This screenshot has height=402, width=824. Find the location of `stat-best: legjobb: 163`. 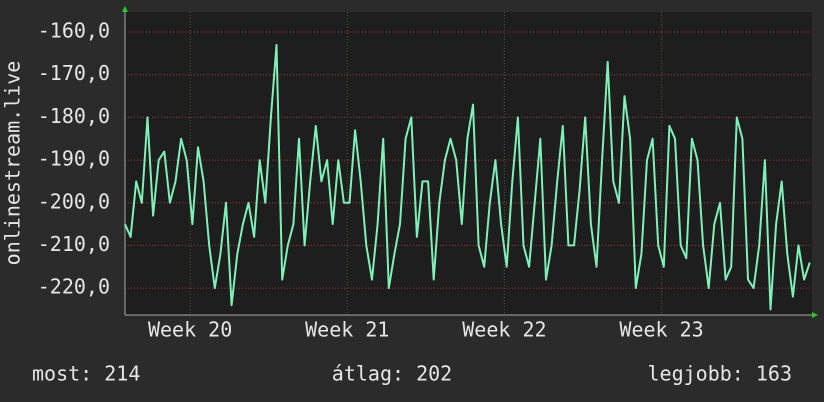

stat-best: legjobb: 163 is located at coordinates (720, 374).